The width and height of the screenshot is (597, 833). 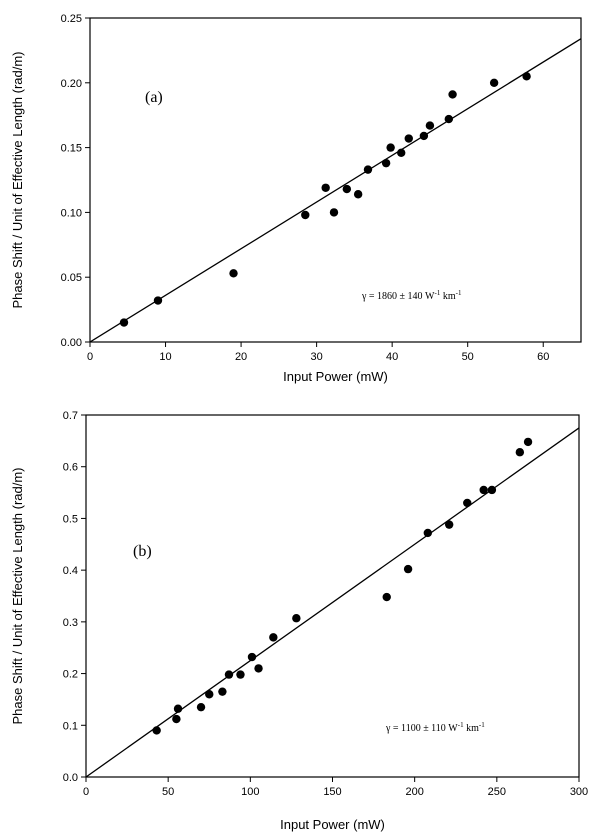 I want to click on panel-label: (b), so click(x=142, y=551).